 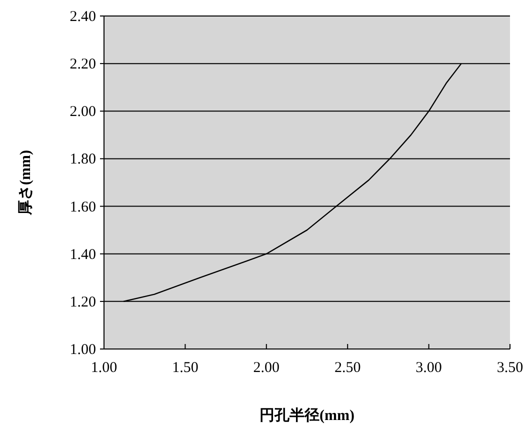 What do you see at coordinates (83, 254) in the screenshot?
I see `y-tick-label: 1.40` at bounding box center [83, 254].